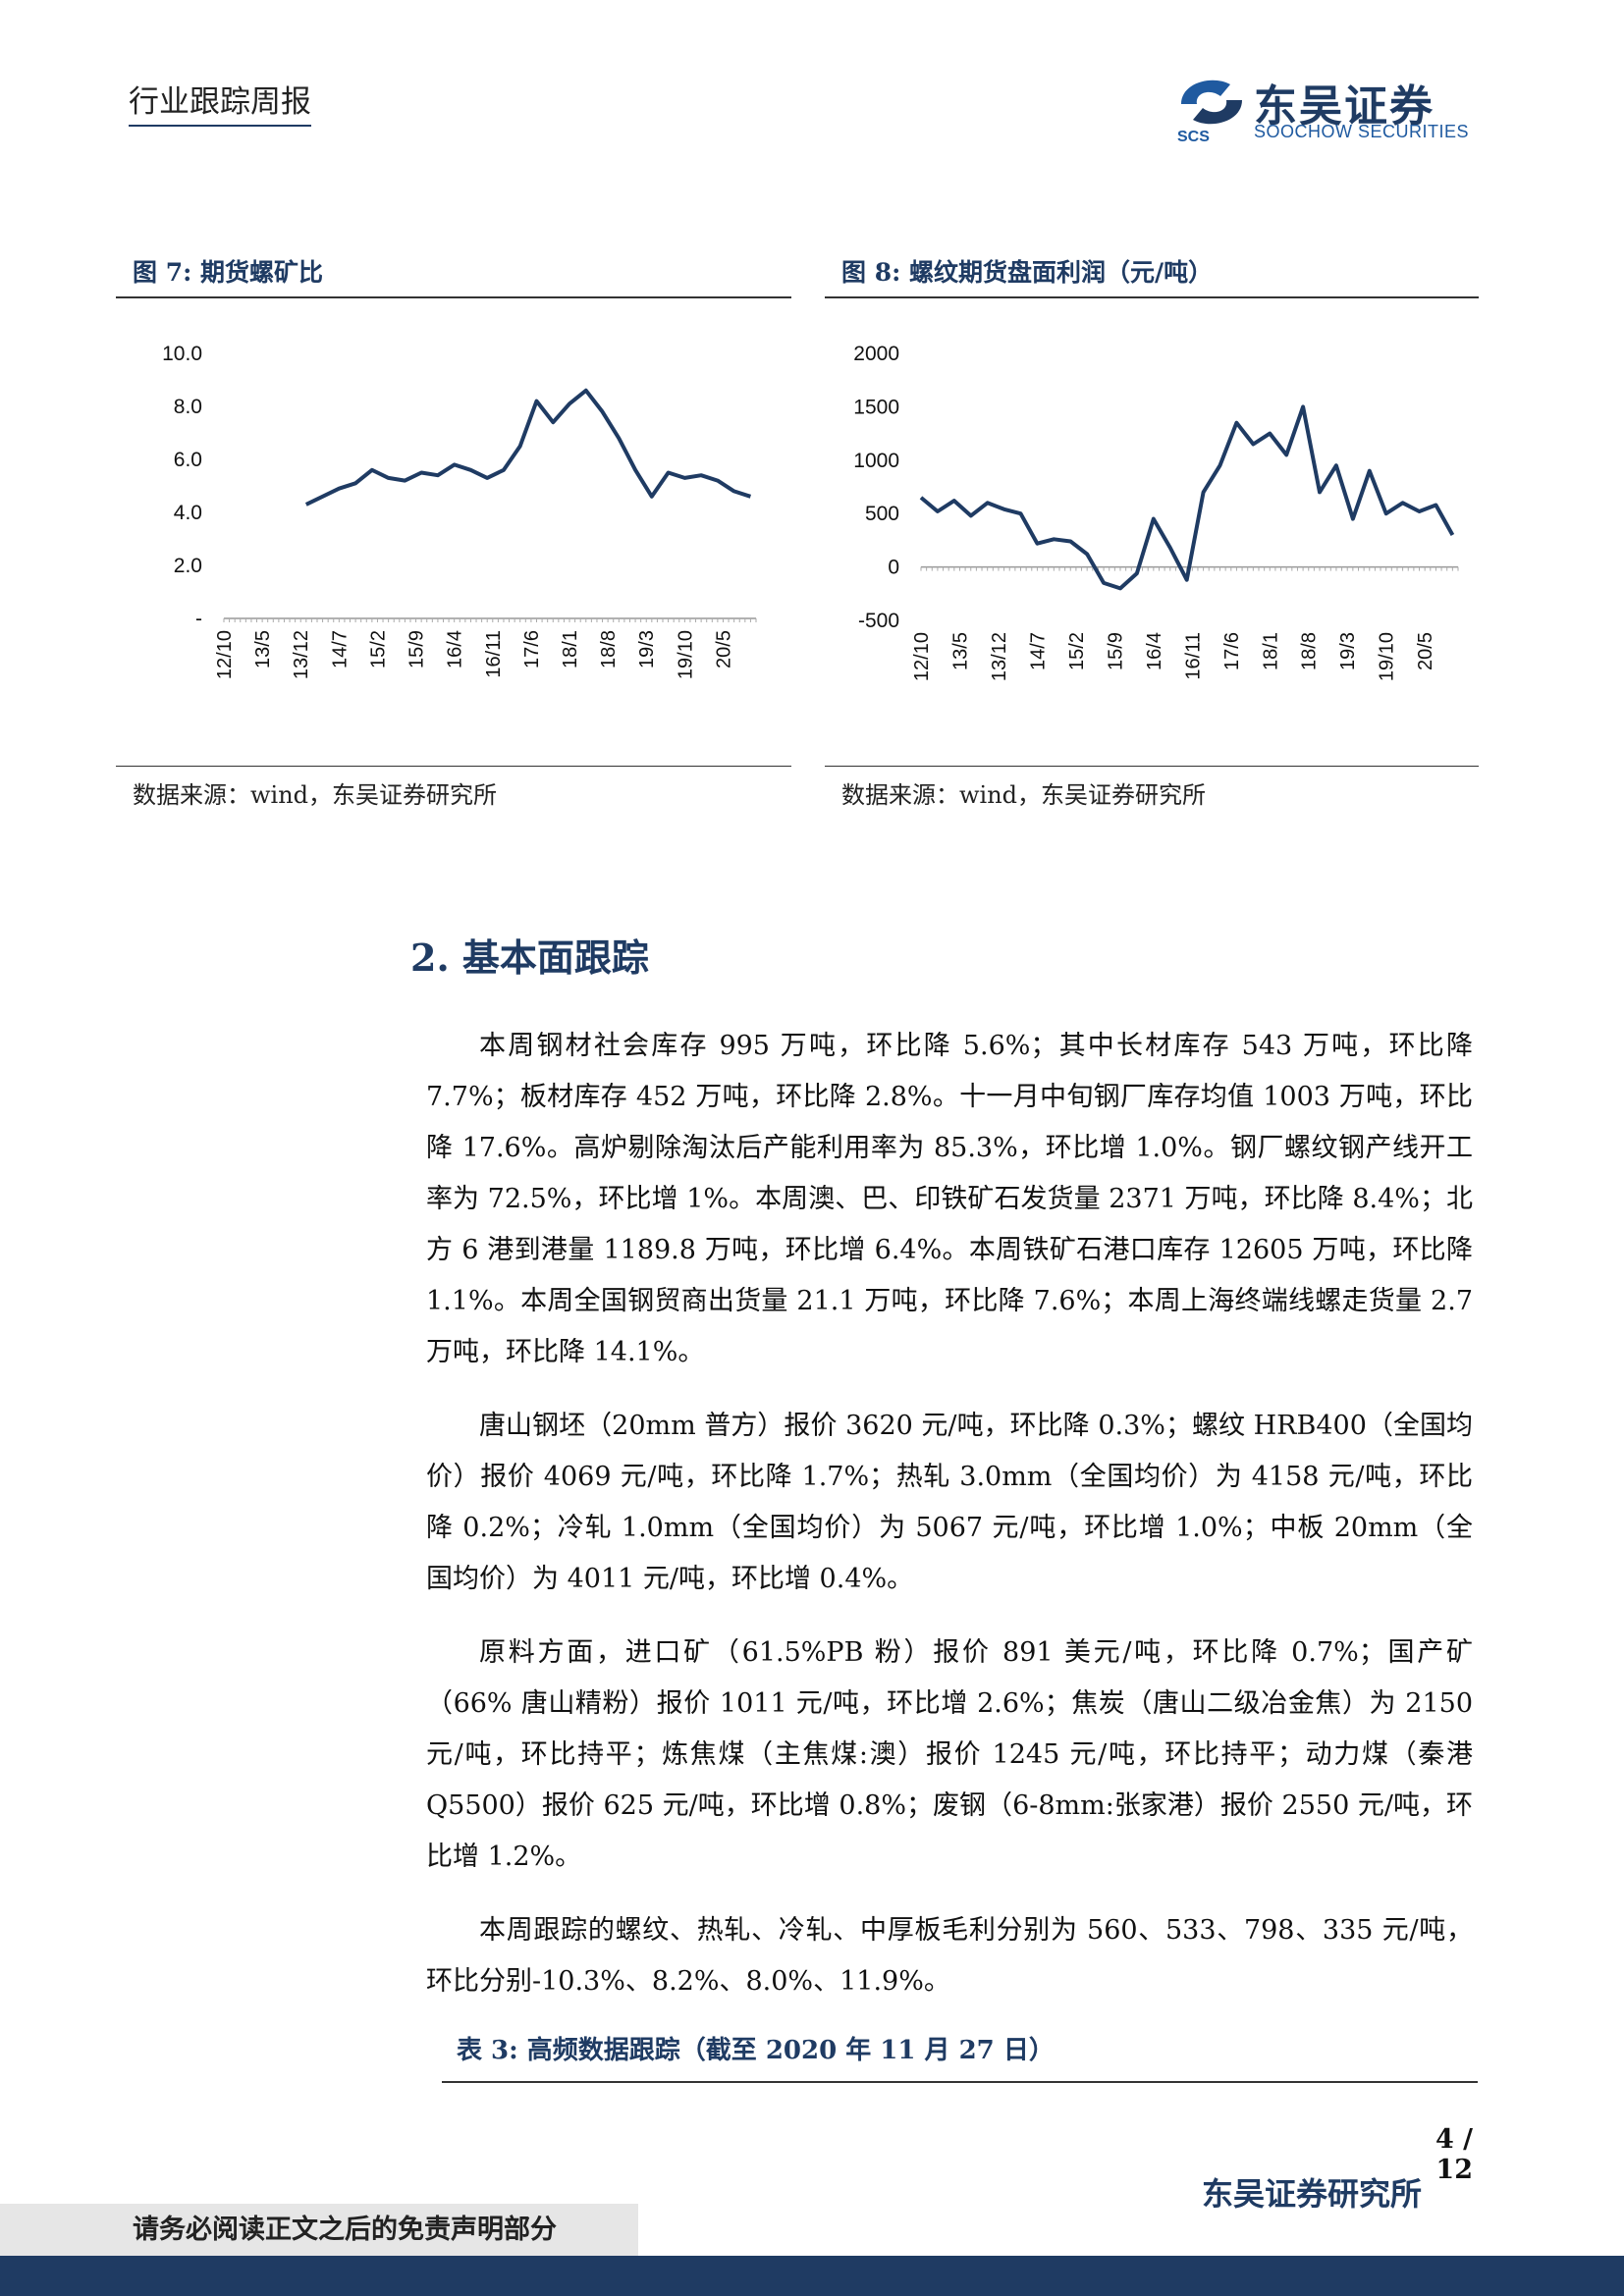  Describe the element at coordinates (188, 513) in the screenshot. I see `y-tick-label: 4.0` at that location.